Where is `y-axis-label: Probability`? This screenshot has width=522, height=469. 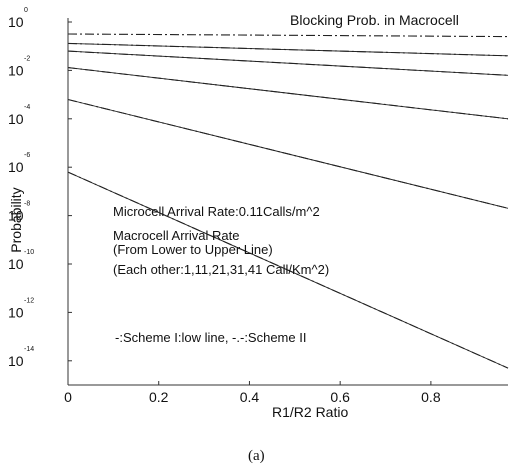 y-axis-label: Probability is located at coordinates (16, 219).